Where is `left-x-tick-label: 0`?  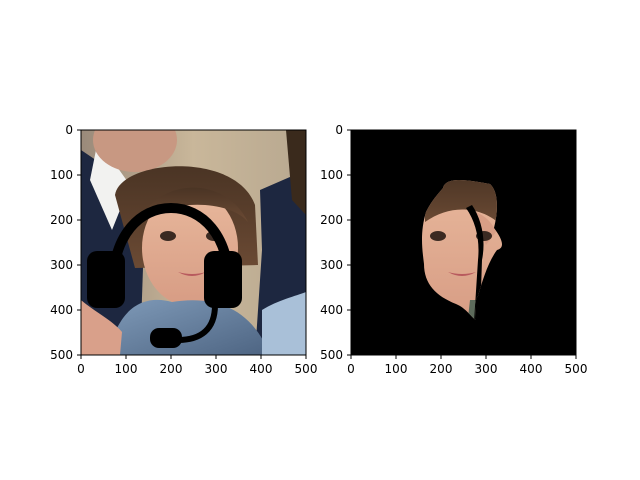
left-x-tick-label: 0 is located at coordinates (81, 369).